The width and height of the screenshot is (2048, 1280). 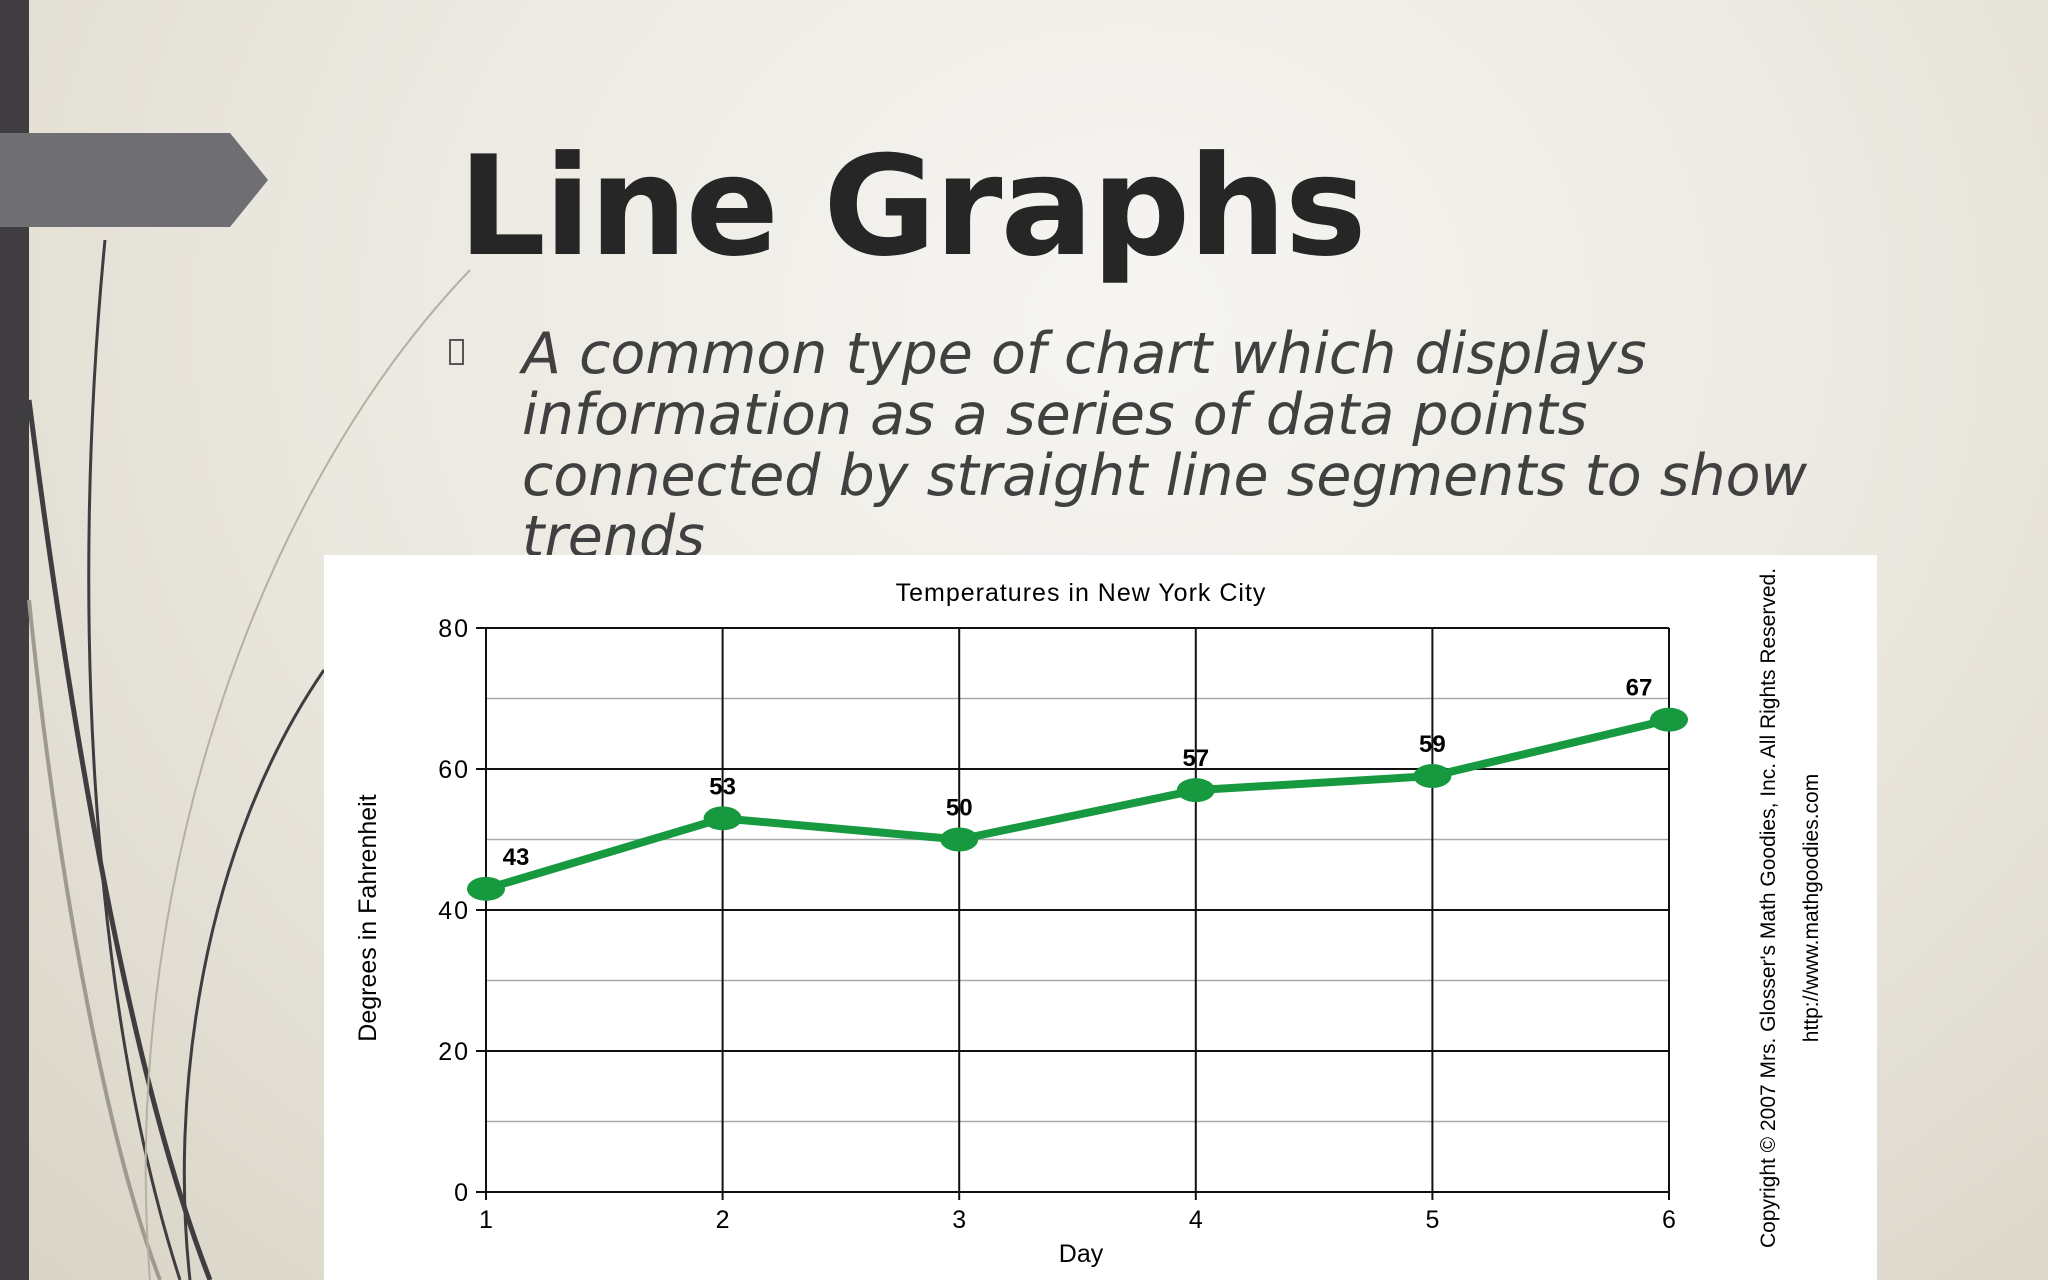 I want to click on data-label: 43, so click(x=516, y=857).